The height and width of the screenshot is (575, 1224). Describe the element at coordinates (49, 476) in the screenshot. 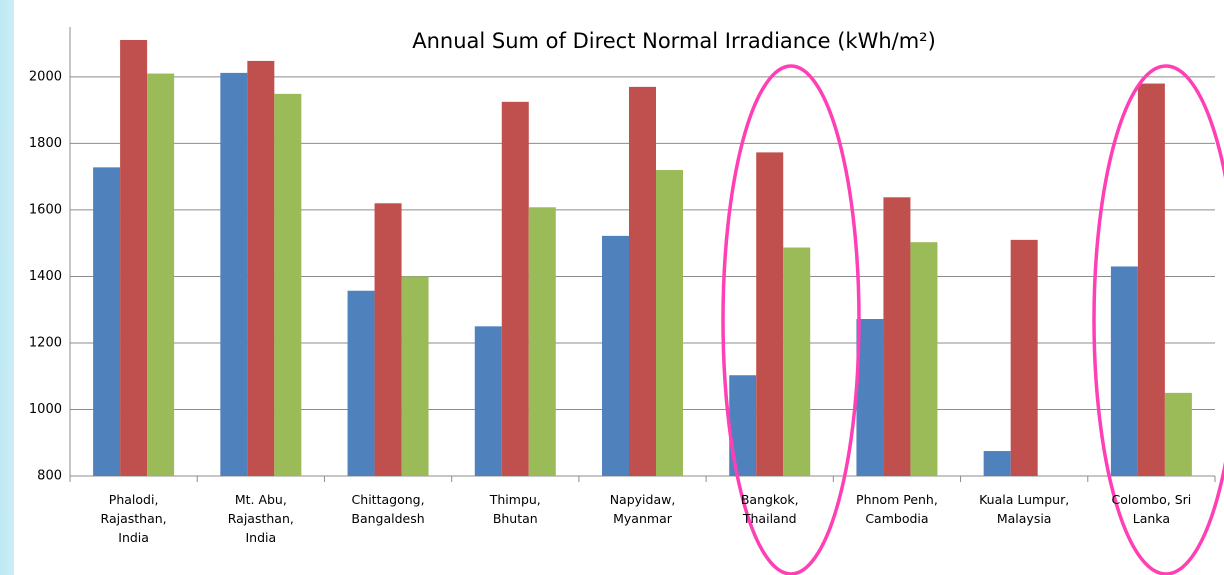

I see `y-tick-label: 800` at that location.